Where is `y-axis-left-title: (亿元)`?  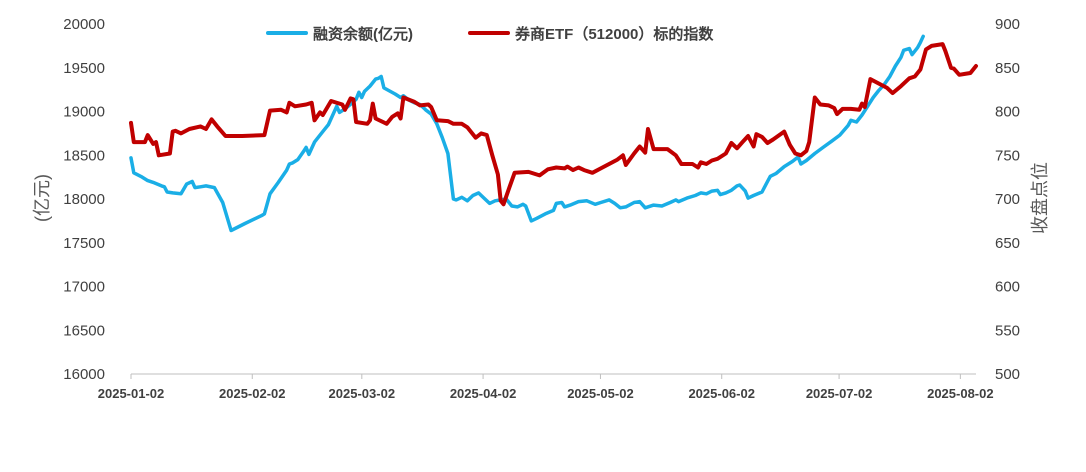
y-axis-left-title: (亿元) is located at coordinates (42, 198).